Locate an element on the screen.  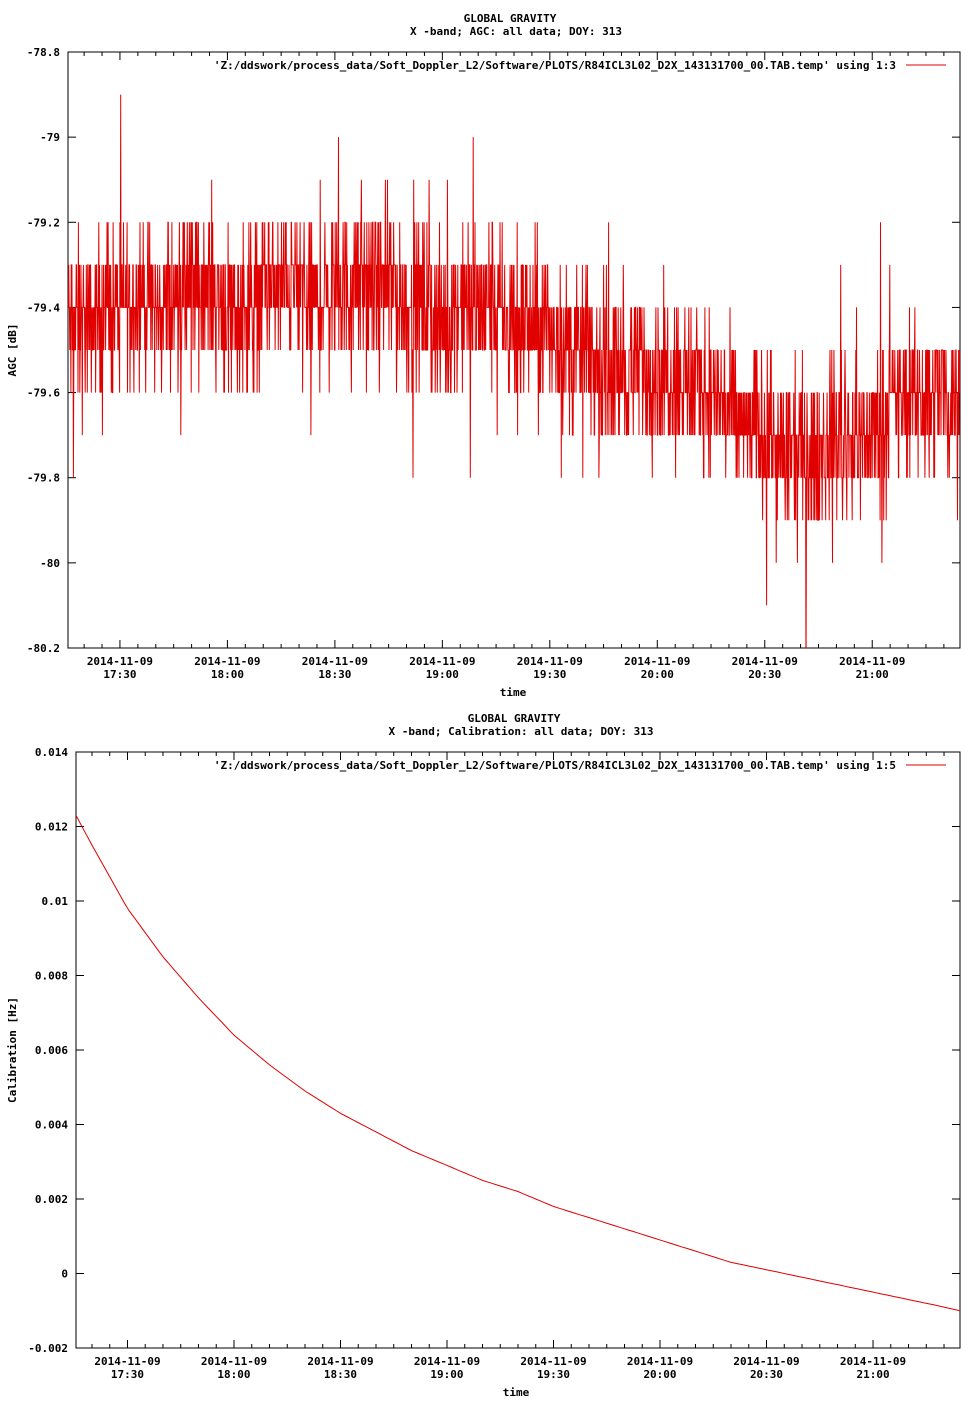
chart2-ytick-label: 0.006 is located at coordinates (51, 1050).